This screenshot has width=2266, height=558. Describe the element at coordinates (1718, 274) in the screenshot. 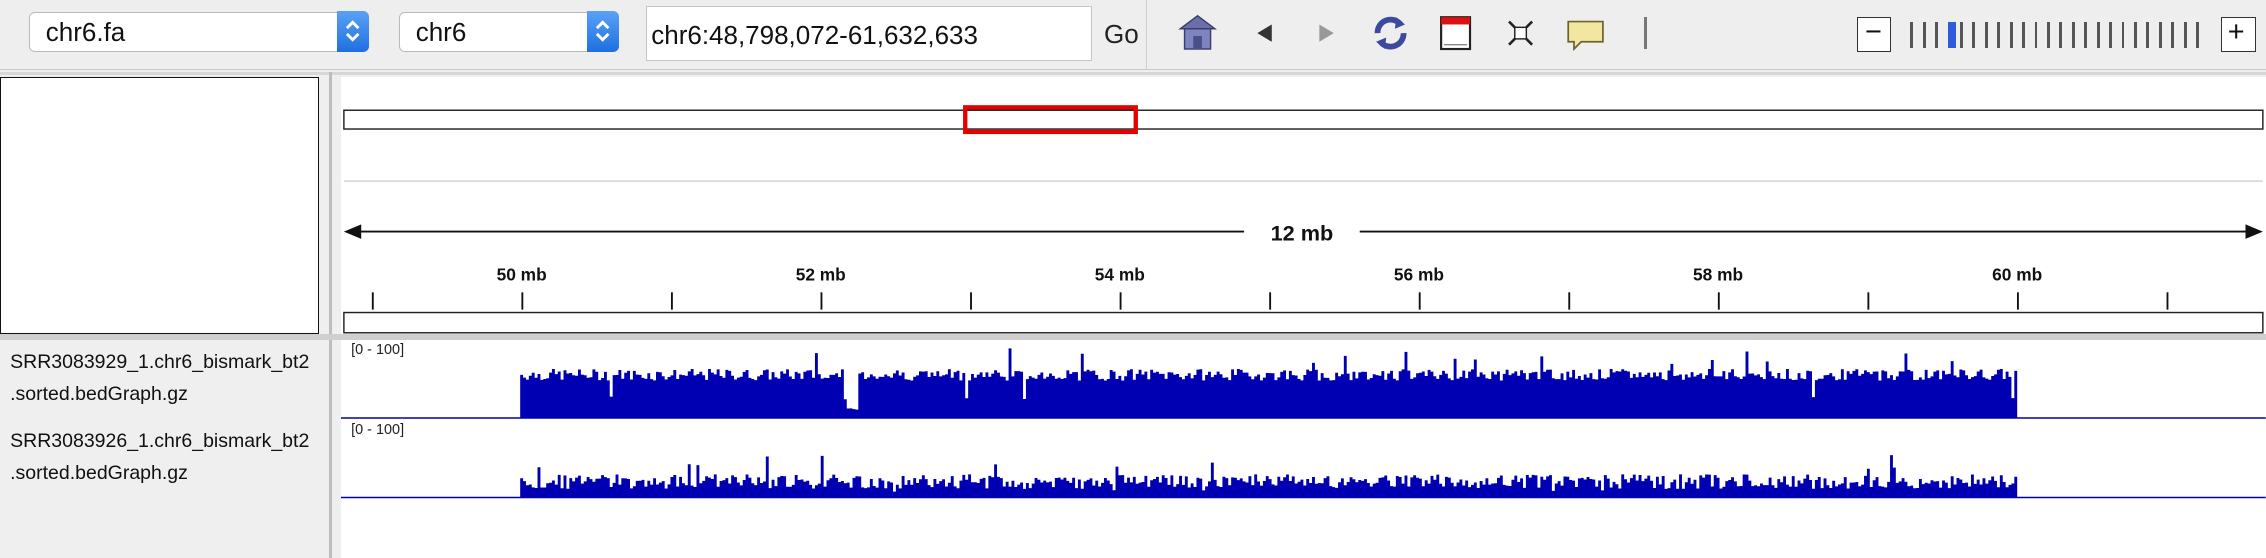

I see `ruler-tick-label: 58 mb` at that location.